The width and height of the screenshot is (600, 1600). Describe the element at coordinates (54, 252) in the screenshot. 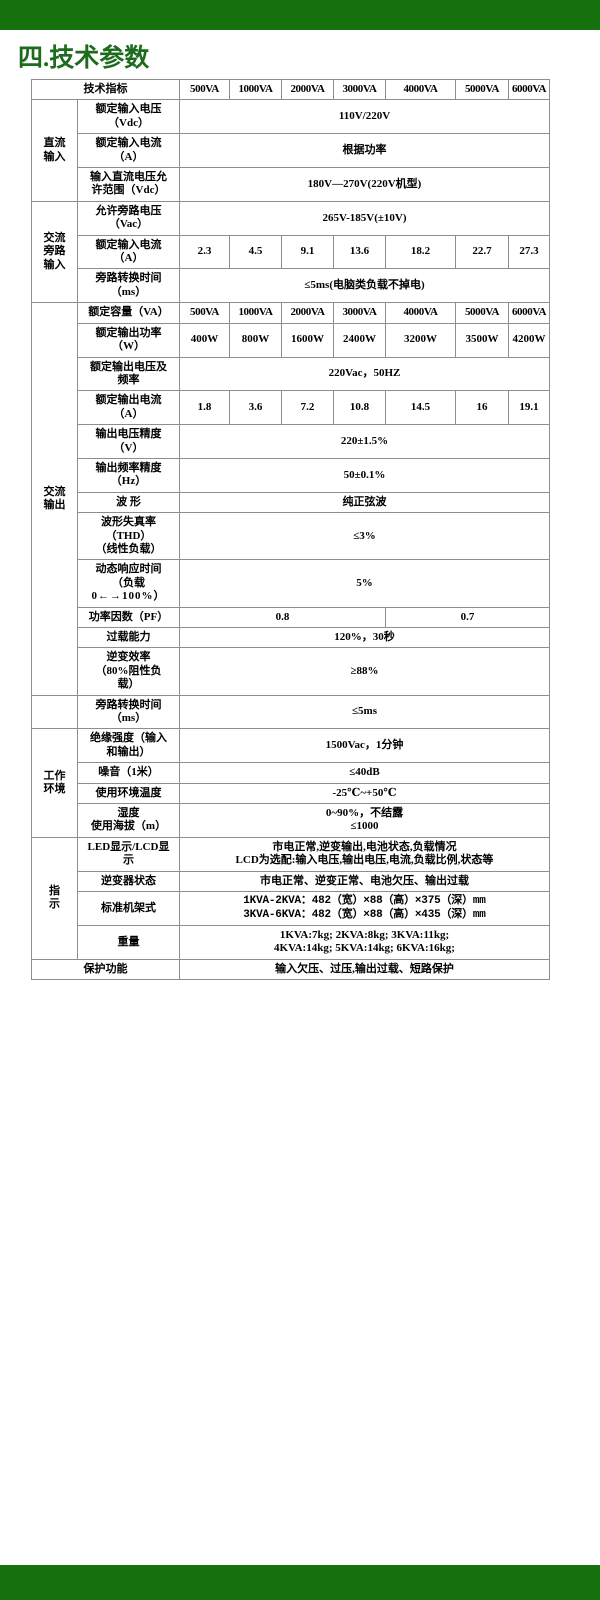

I see `group-label-ac-bypass-input: 交流 旁路 输入` at that location.